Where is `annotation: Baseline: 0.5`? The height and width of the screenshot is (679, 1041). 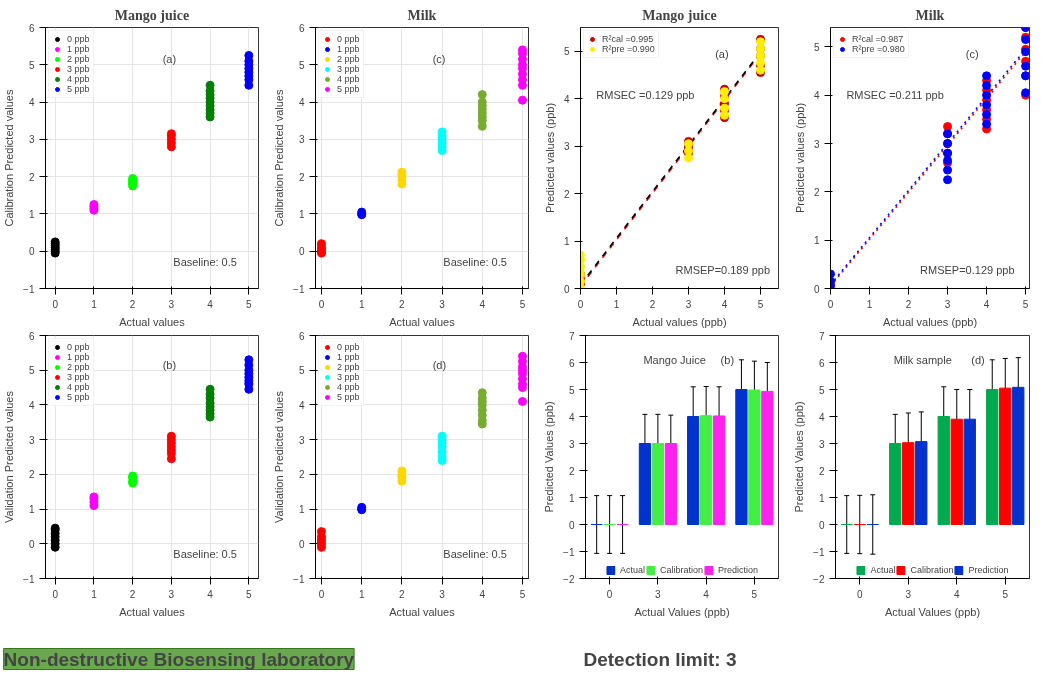
annotation: Baseline: 0.5 is located at coordinates (475, 262).